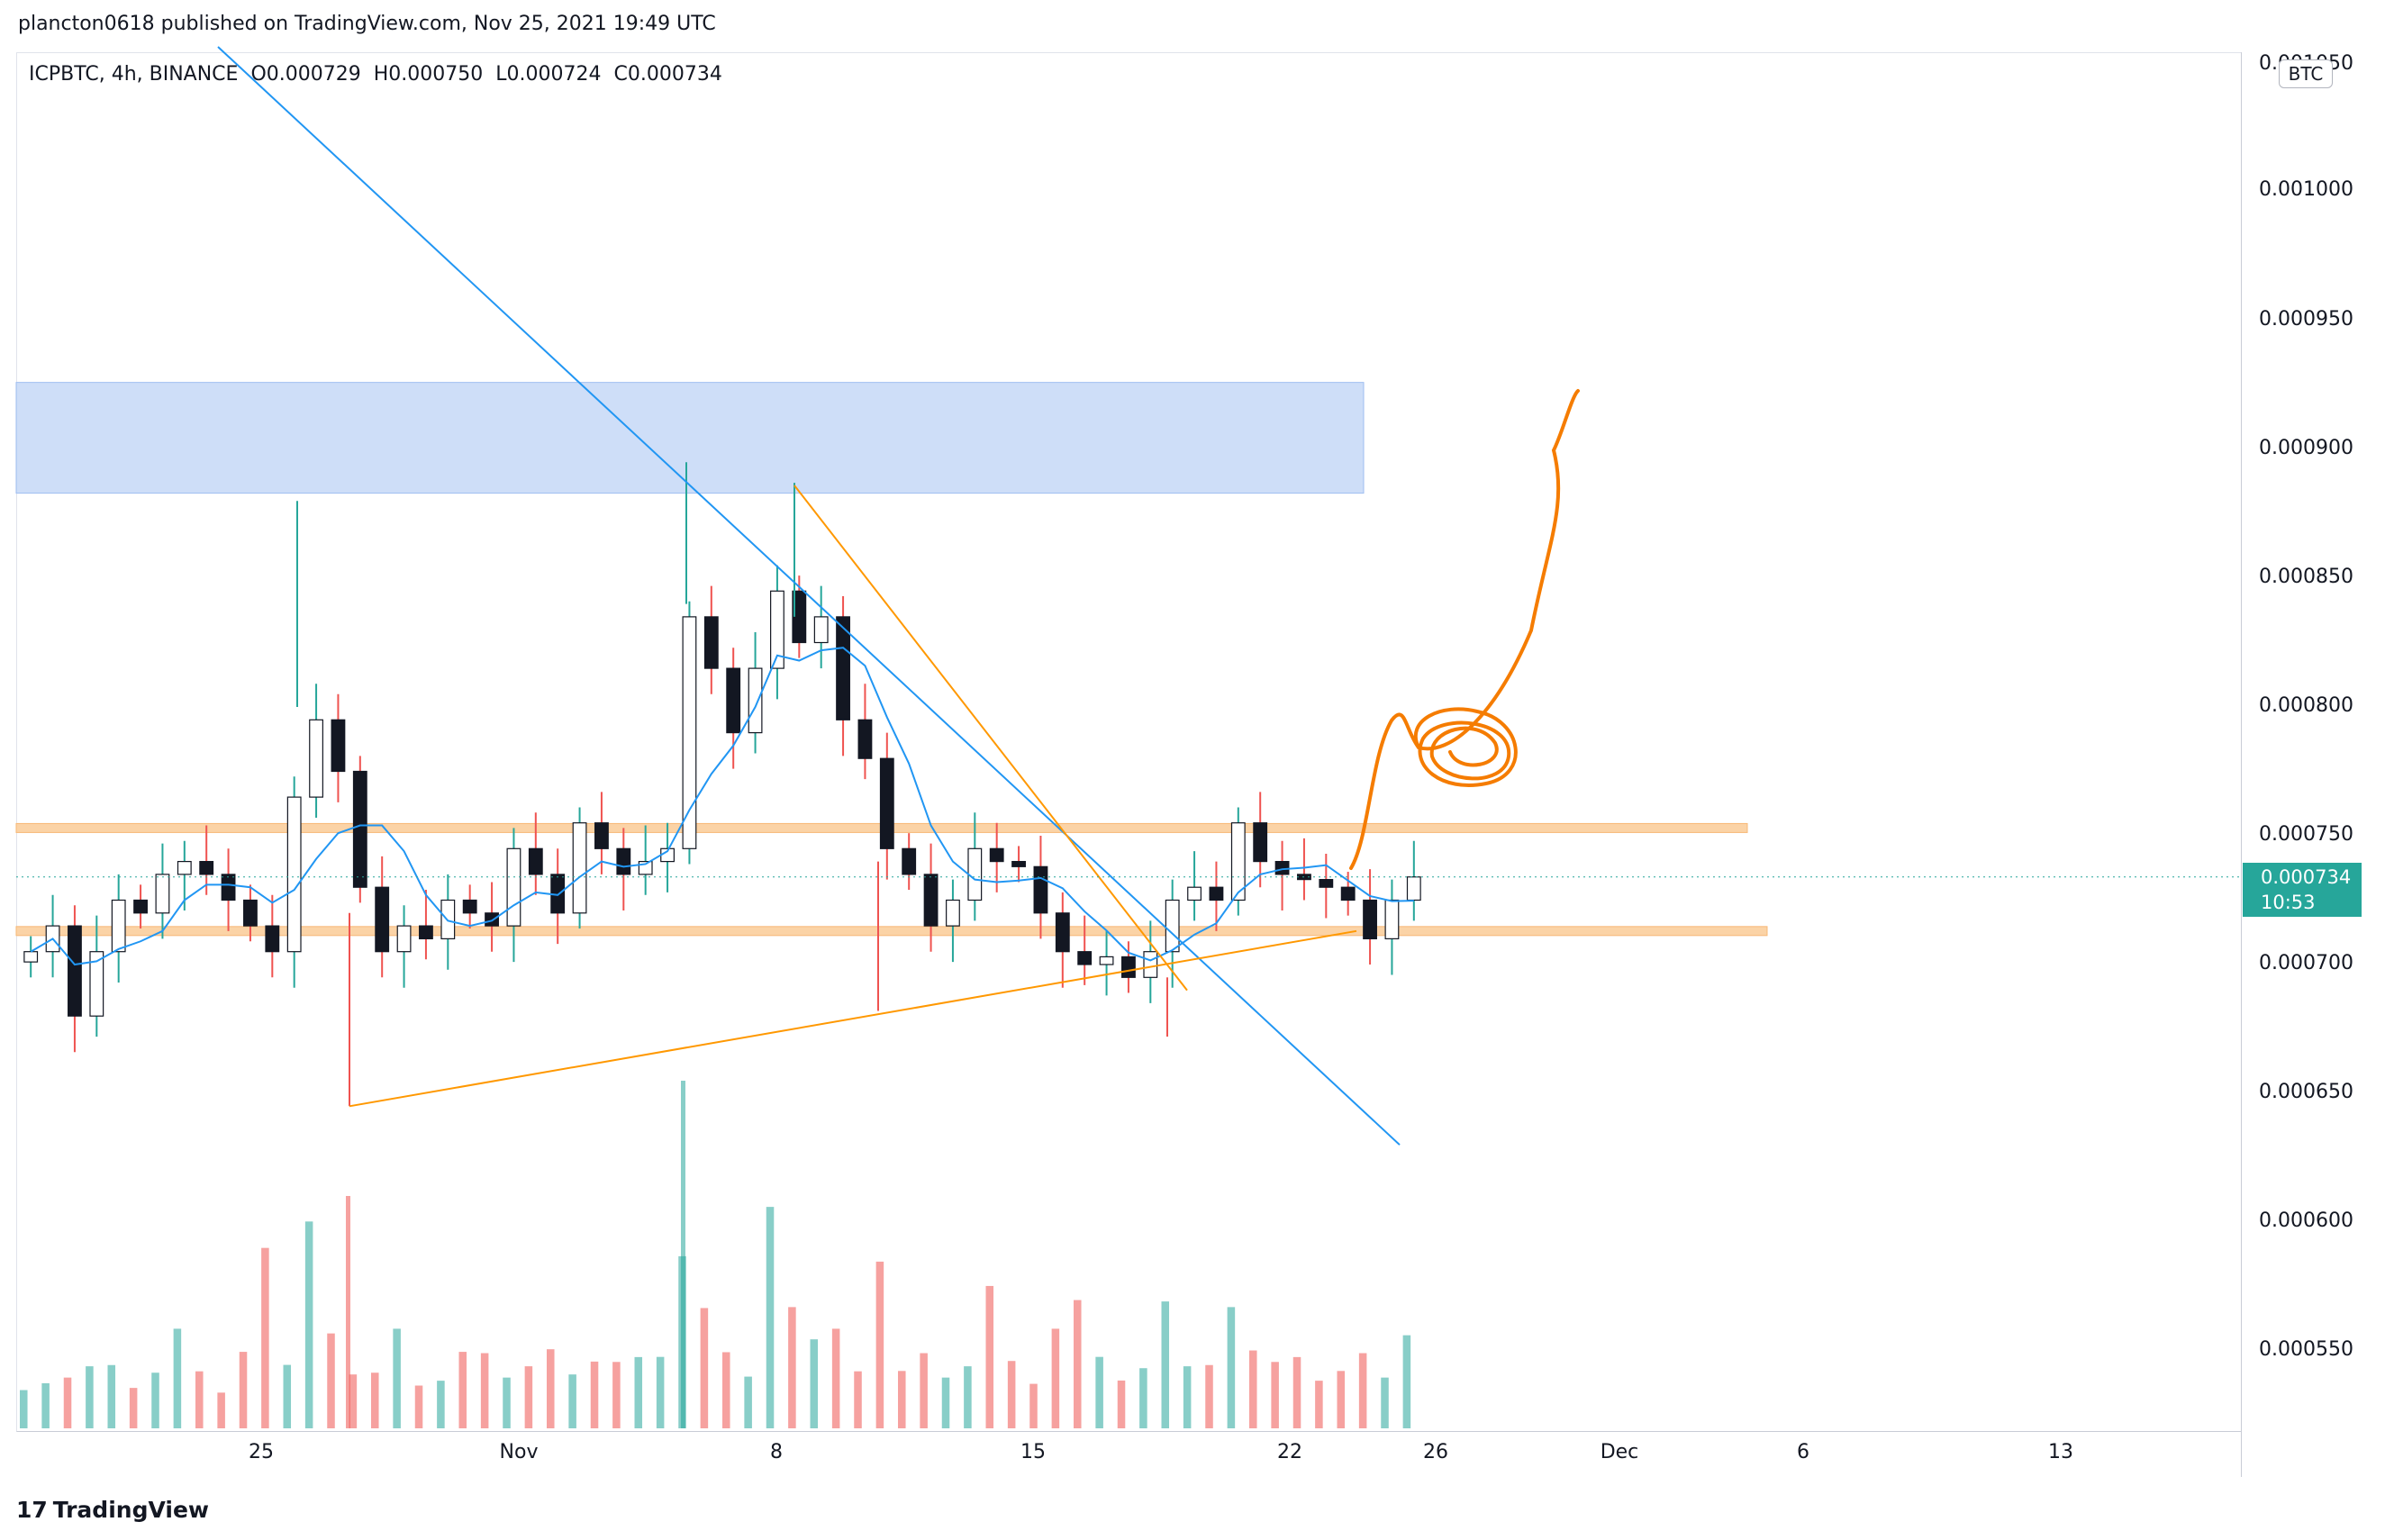 The width and height of the screenshot is (2385, 1540). Describe the element at coordinates (2302, 890) in the screenshot. I see `last-price-tag: 0.000734 10:53` at that location.